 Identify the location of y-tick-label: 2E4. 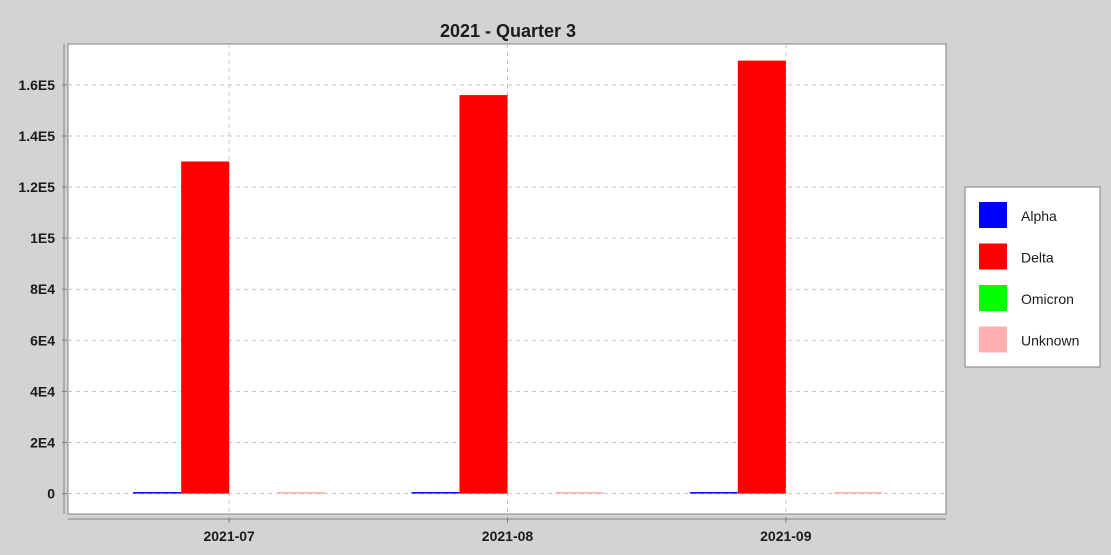
(42, 442).